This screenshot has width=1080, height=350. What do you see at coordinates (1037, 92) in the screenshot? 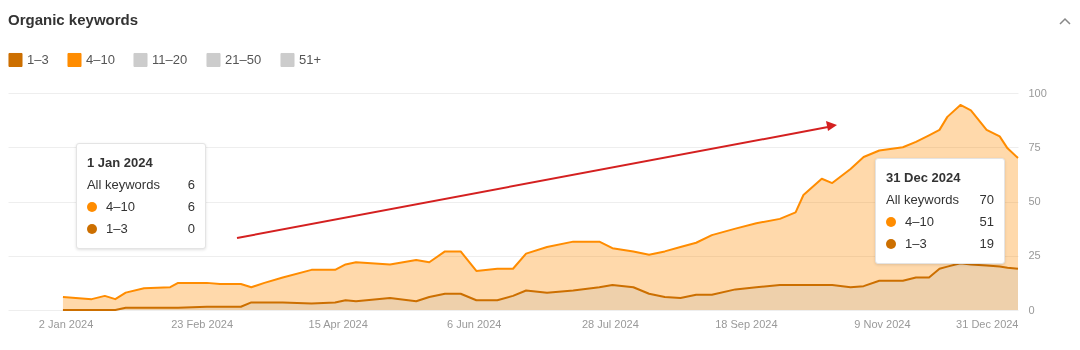
I see `y-tick-label: 100` at bounding box center [1037, 92].